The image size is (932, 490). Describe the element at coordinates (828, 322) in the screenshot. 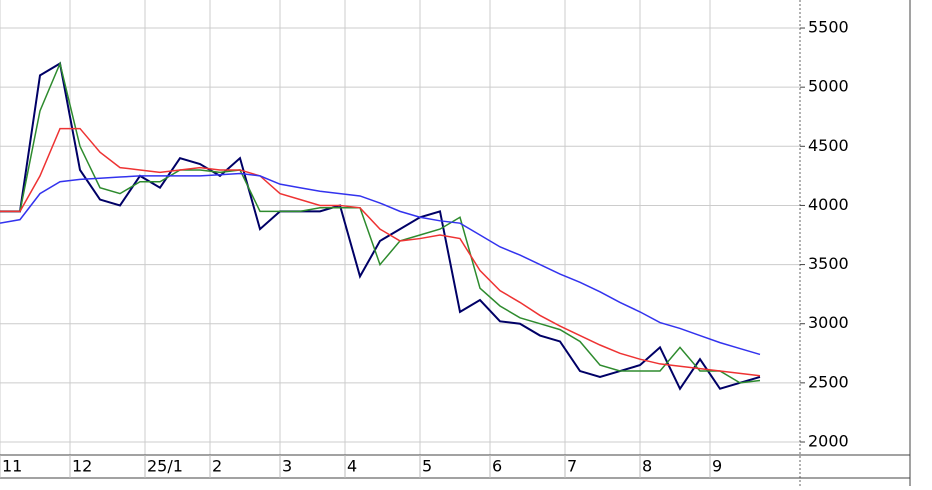

I see `y-tick-label: 3000` at that location.